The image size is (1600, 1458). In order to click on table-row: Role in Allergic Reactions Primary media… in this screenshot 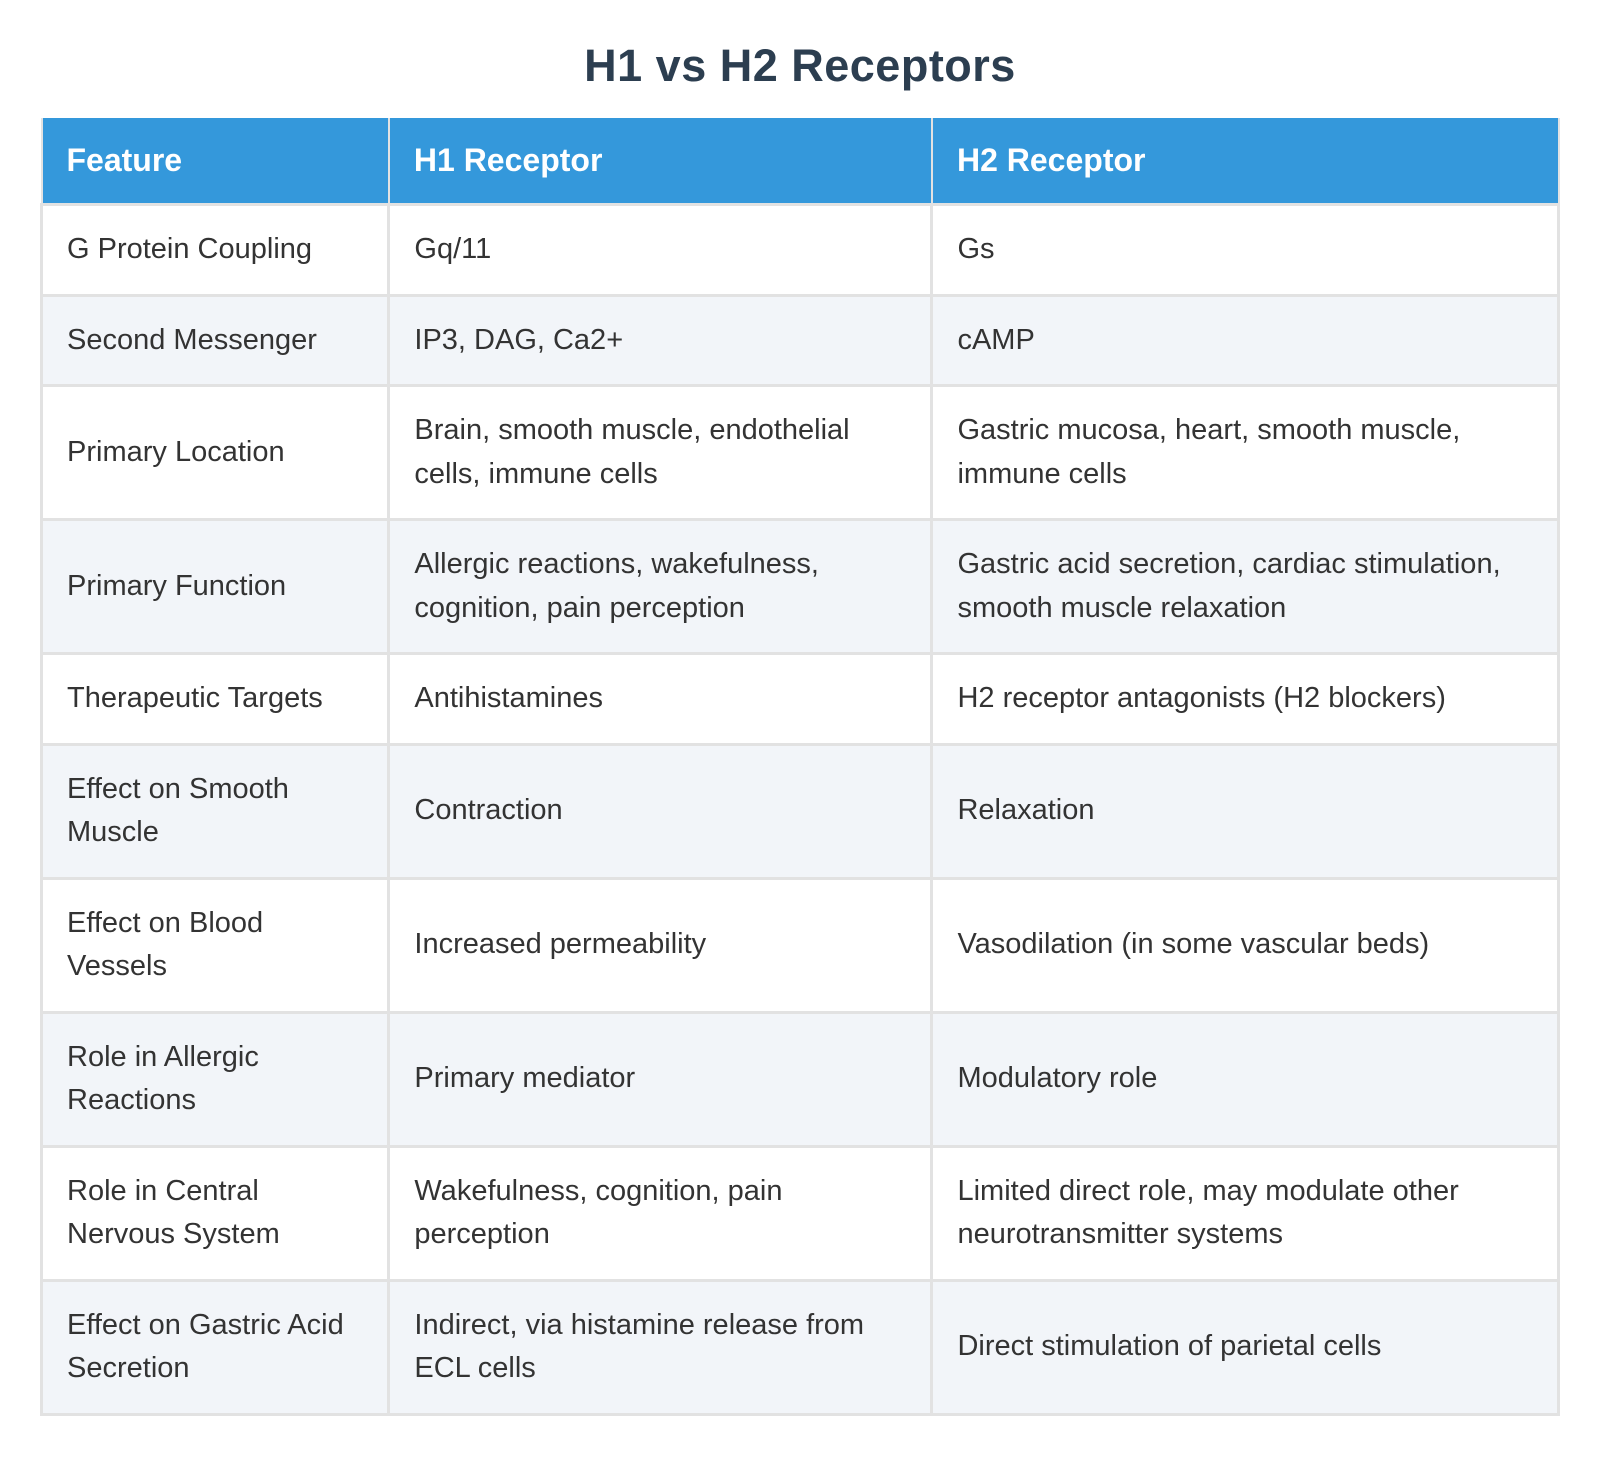, I will do `click(799, 1079)`.